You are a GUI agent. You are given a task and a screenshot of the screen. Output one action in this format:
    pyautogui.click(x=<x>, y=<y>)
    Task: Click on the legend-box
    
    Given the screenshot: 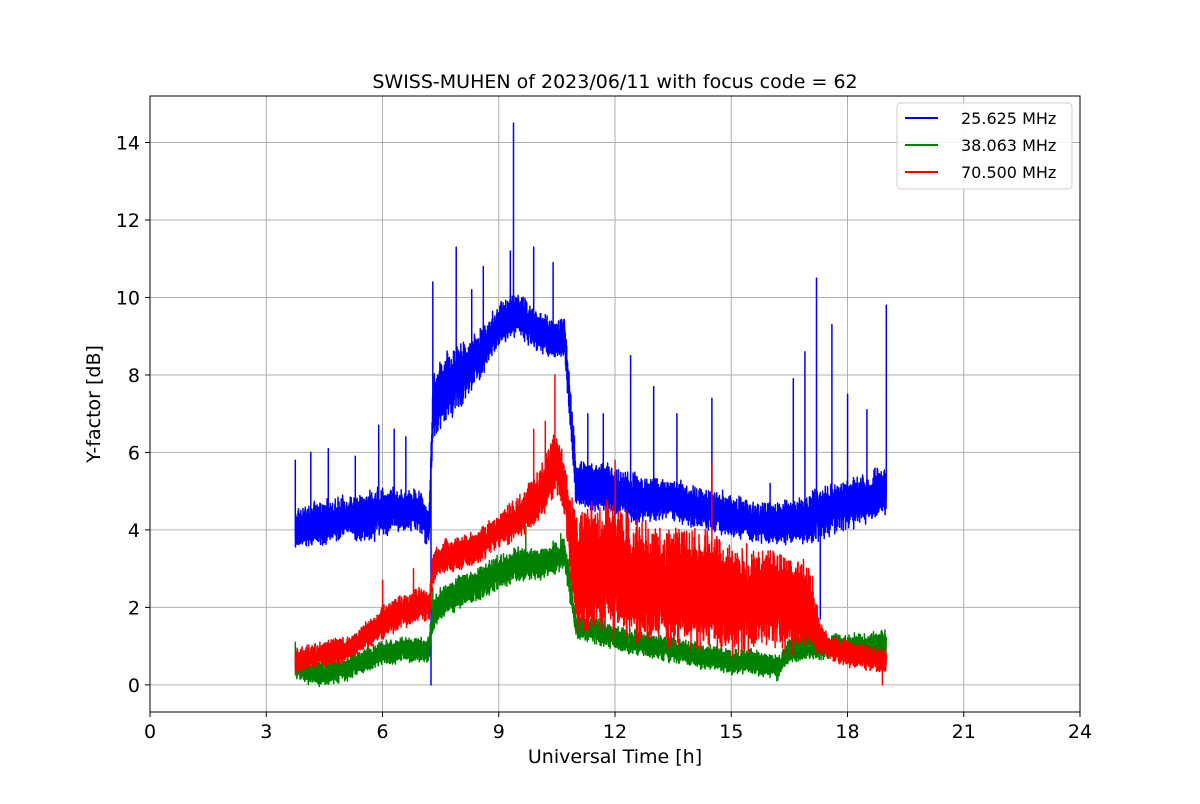 What is the action you would take?
    pyautogui.click(x=984, y=146)
    